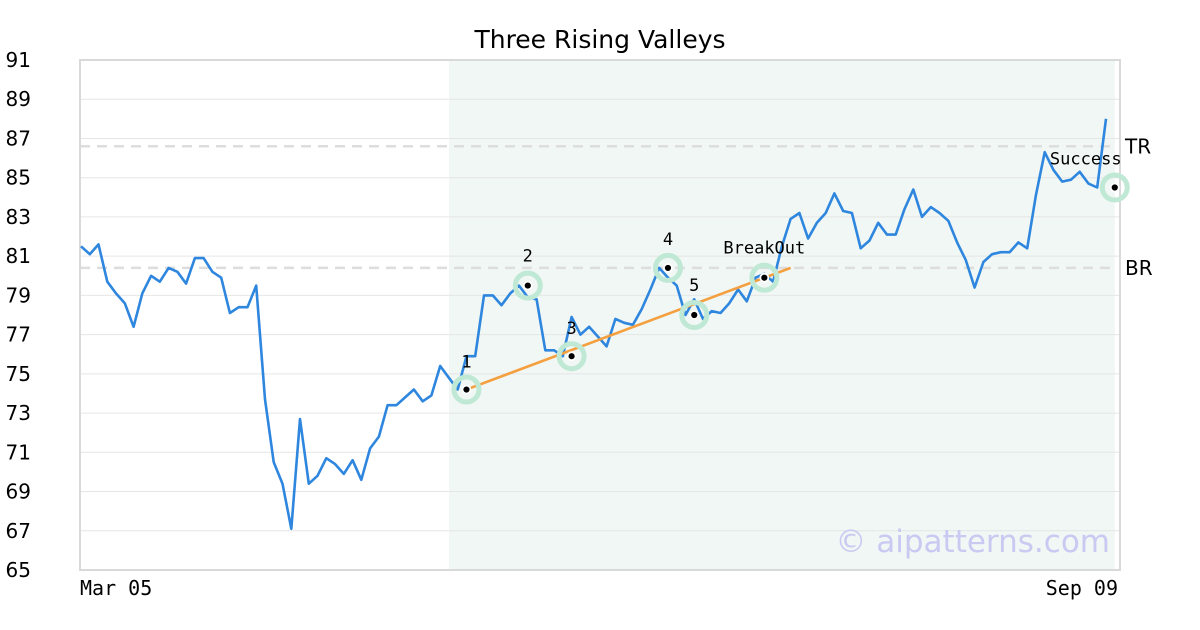 This screenshot has height=630, width=1200. What do you see at coordinates (1139, 268) in the screenshot?
I see `reference-label-br: BR` at bounding box center [1139, 268].